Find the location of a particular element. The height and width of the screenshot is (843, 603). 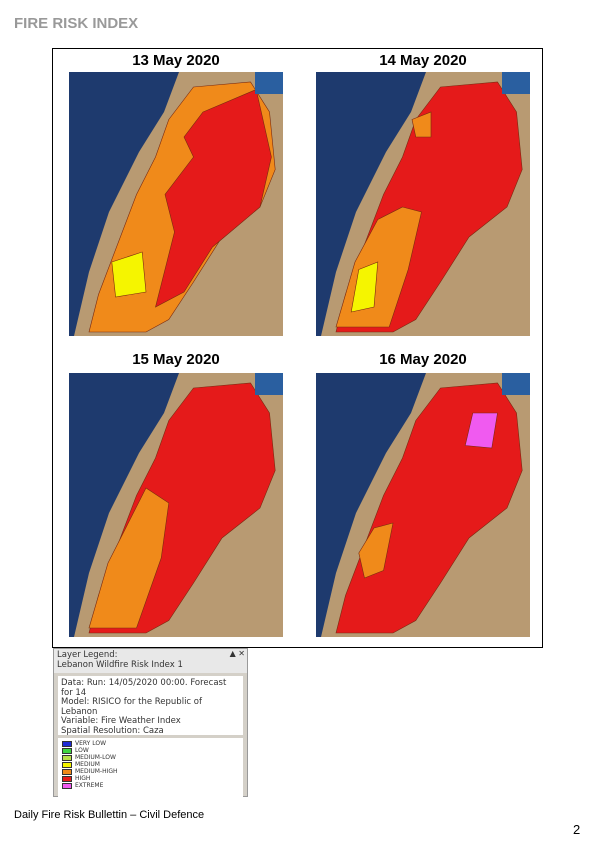

legend-heading: Layer Legend: is located at coordinates (87, 655).